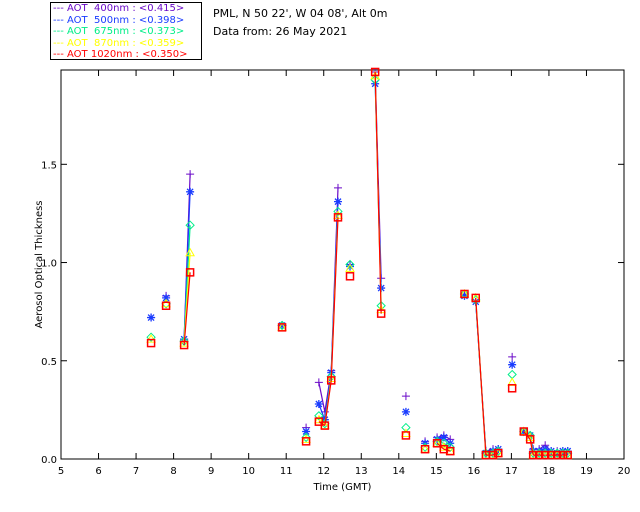 This screenshot has height=512, width=640. I want to click on y-tick-label: 0.5, so click(49, 362).